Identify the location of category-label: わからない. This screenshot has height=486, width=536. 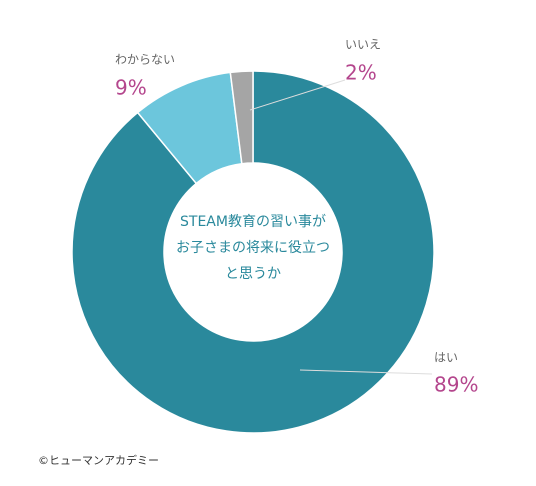
(145, 60).